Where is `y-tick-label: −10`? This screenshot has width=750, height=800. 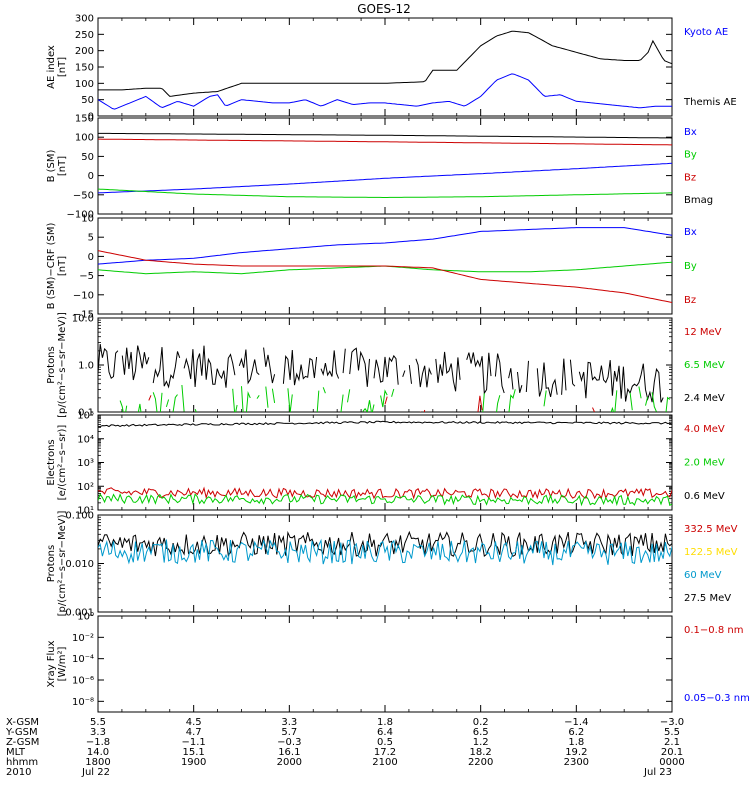 y-tick-label: −10 is located at coordinates (83, 295).